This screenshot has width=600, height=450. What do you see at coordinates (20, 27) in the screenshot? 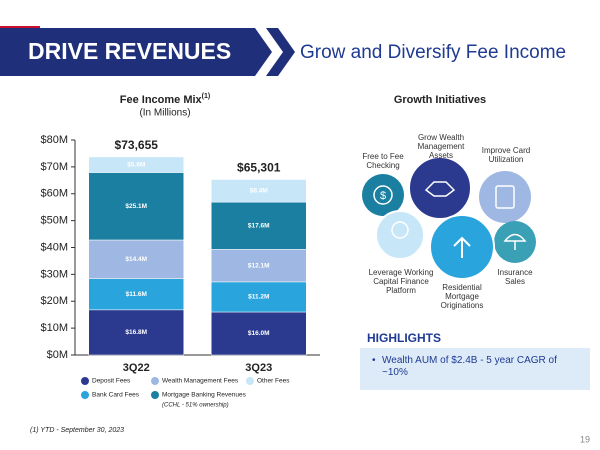
I see `accent` at bounding box center [20, 27].